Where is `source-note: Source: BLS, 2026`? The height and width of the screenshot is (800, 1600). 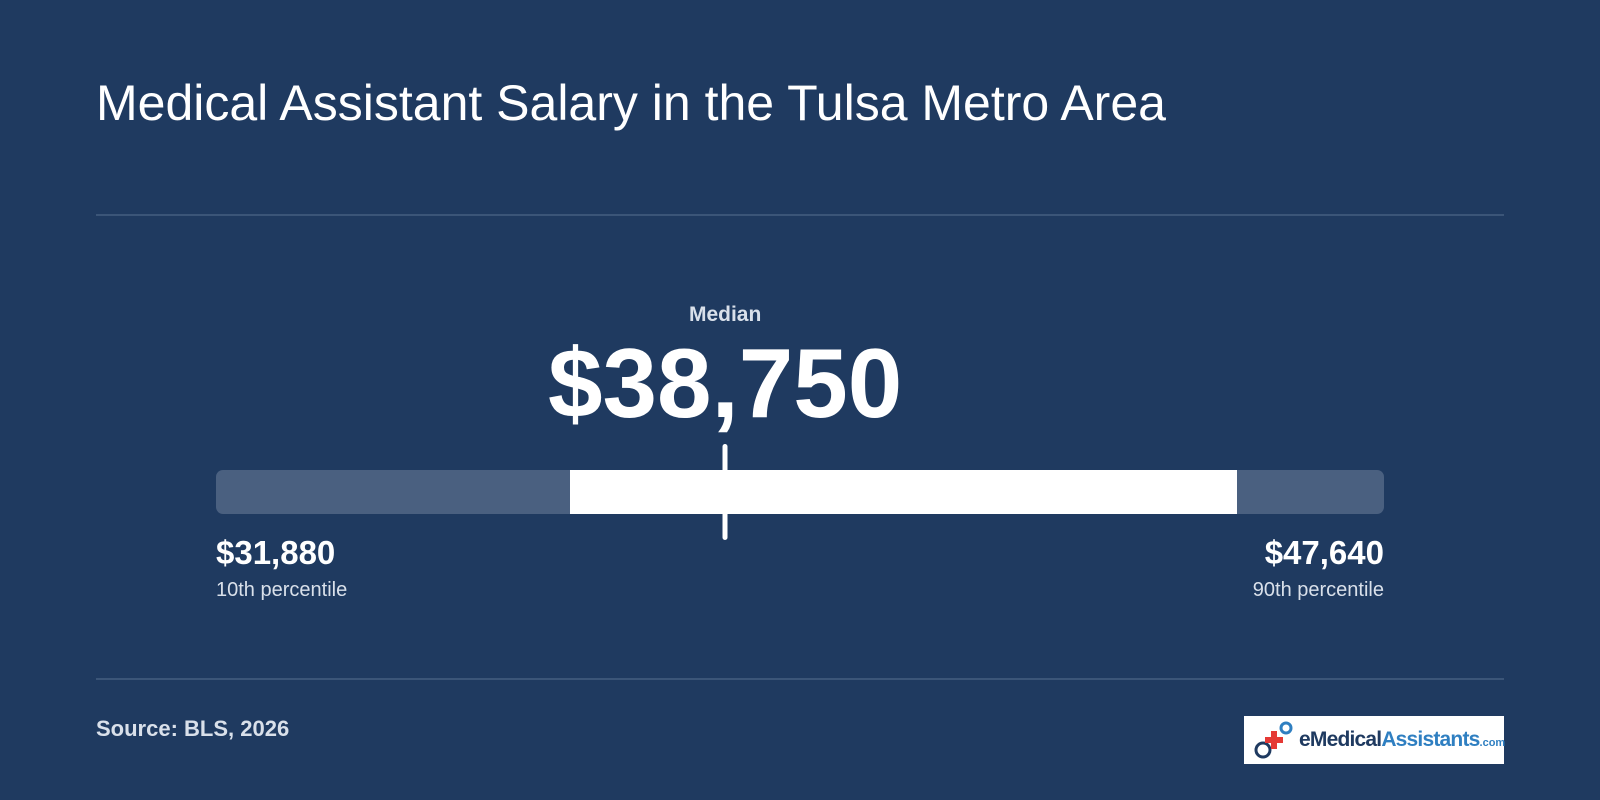
source-note: Source: BLS, 2026 is located at coordinates (193, 728).